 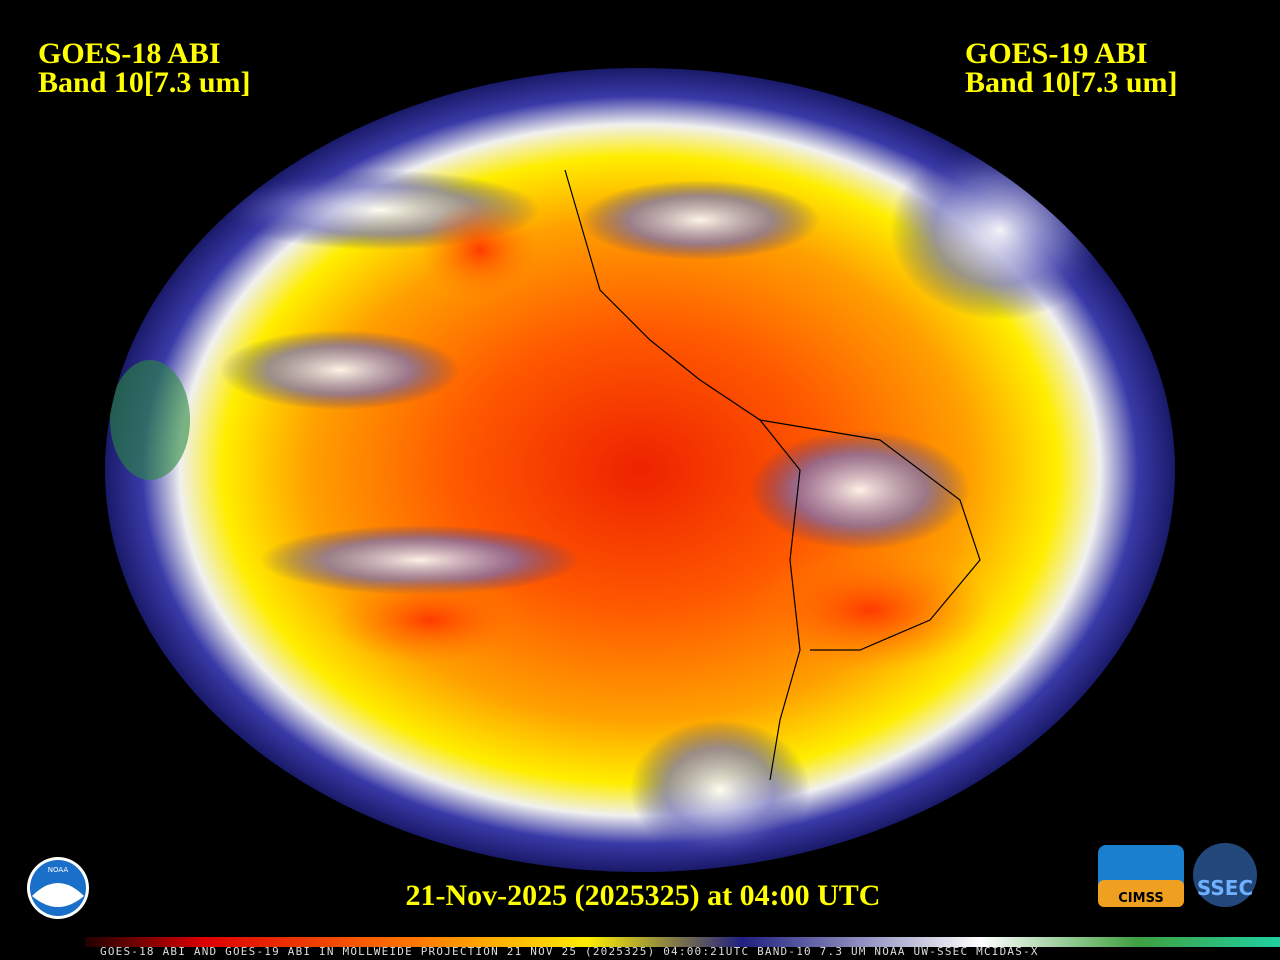 I want to click on noaa-logo: NOAA, so click(x=58, y=888).